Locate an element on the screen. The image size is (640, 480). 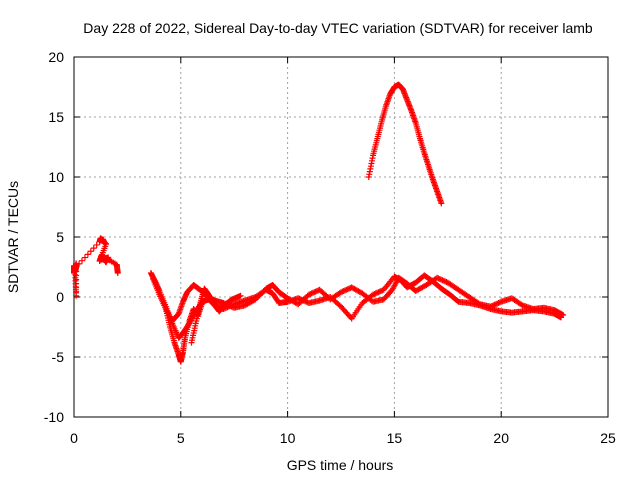
x-axis-title: GPS time / hours is located at coordinates (340, 465).